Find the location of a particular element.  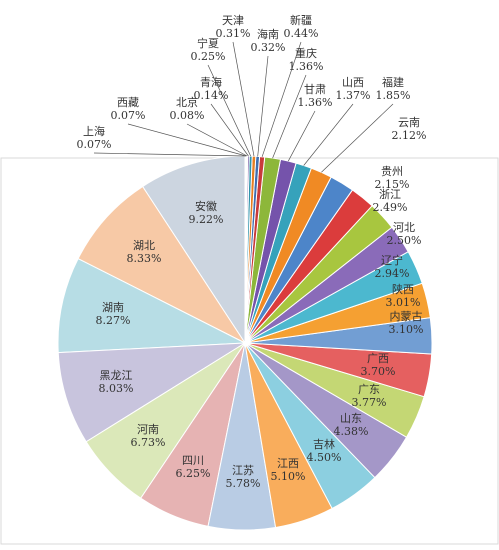

slice-label-22: 甘肃 is located at coordinates (315, 89).